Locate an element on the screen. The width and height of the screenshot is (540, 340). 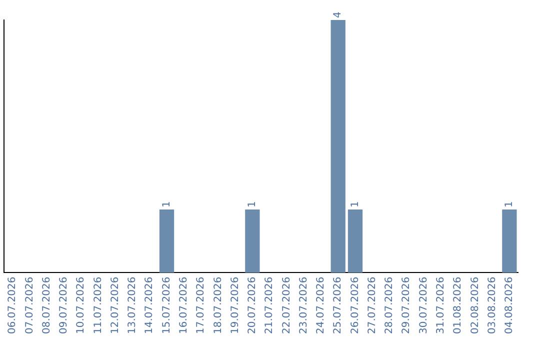
x-tick-label: 31.07.2026 is located at coordinates (440, 305).